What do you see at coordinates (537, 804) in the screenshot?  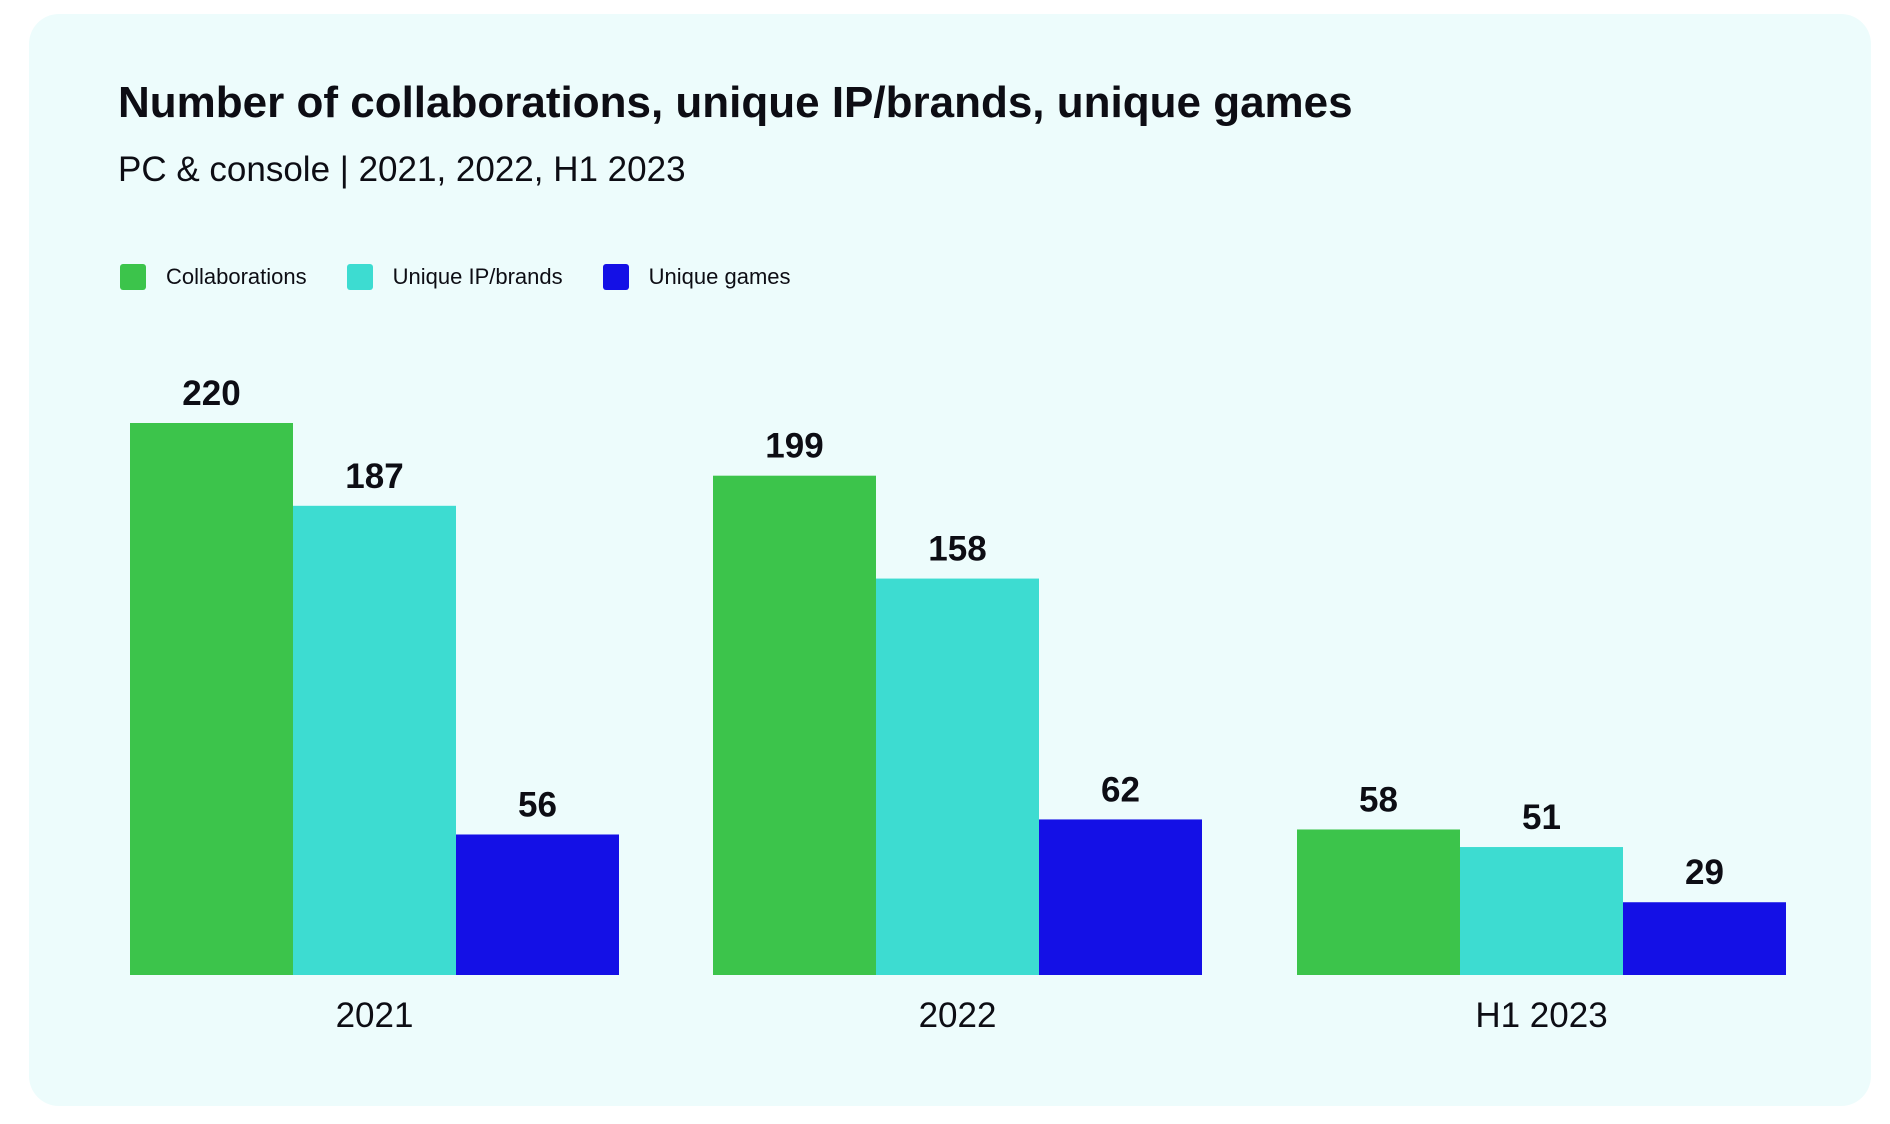 I see `data-label-unique-games-2021: 56` at bounding box center [537, 804].